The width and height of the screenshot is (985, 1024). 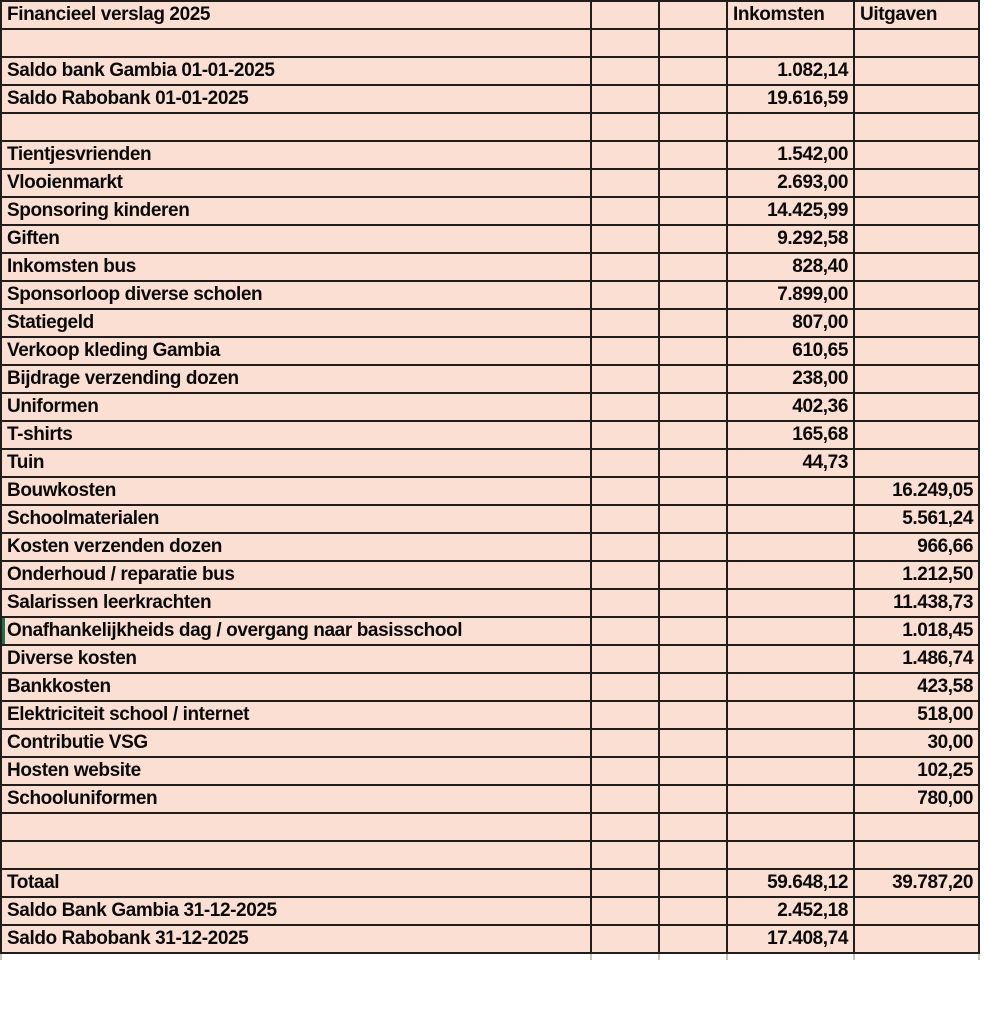 What do you see at coordinates (296, 911) in the screenshot?
I see `row-label-cell: Saldo Bank Gambia 31-12-2025` at bounding box center [296, 911].